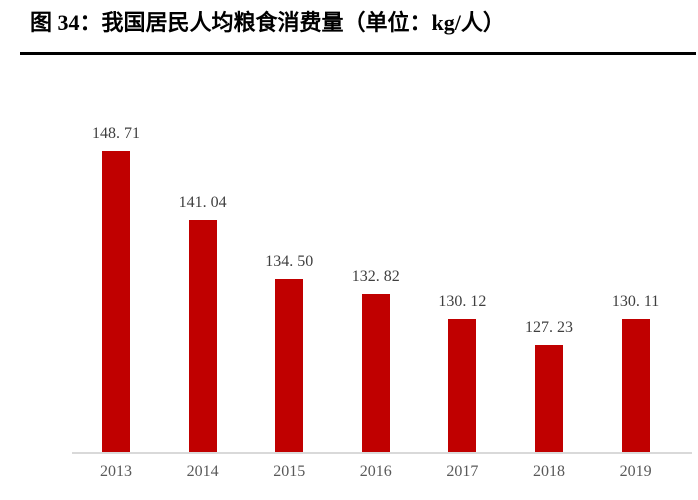 The height and width of the screenshot is (500, 698). I want to click on value-label-2019: 130. 11, so click(635, 301).